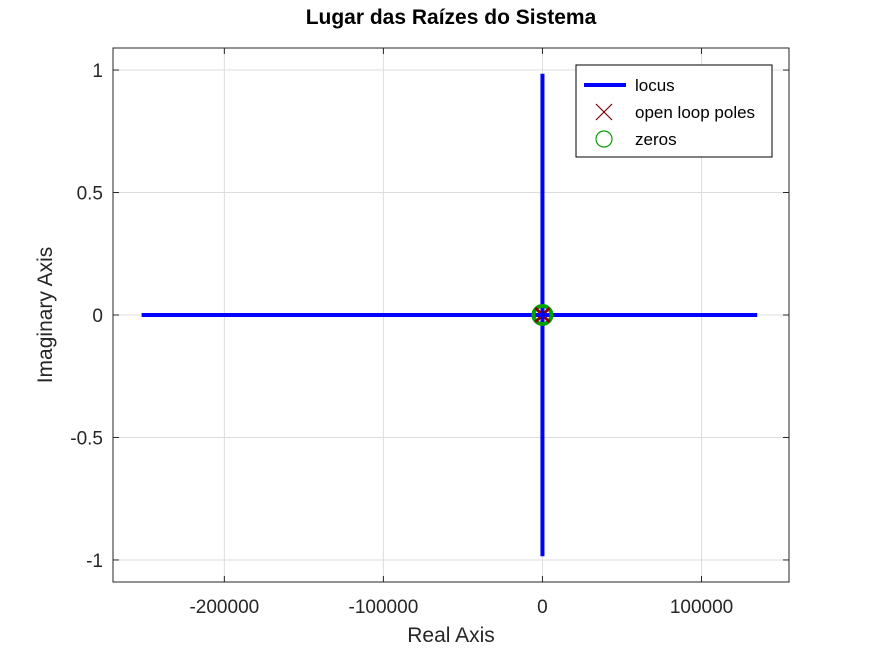  I want to click on legend-swatch-circle, so click(604, 139).